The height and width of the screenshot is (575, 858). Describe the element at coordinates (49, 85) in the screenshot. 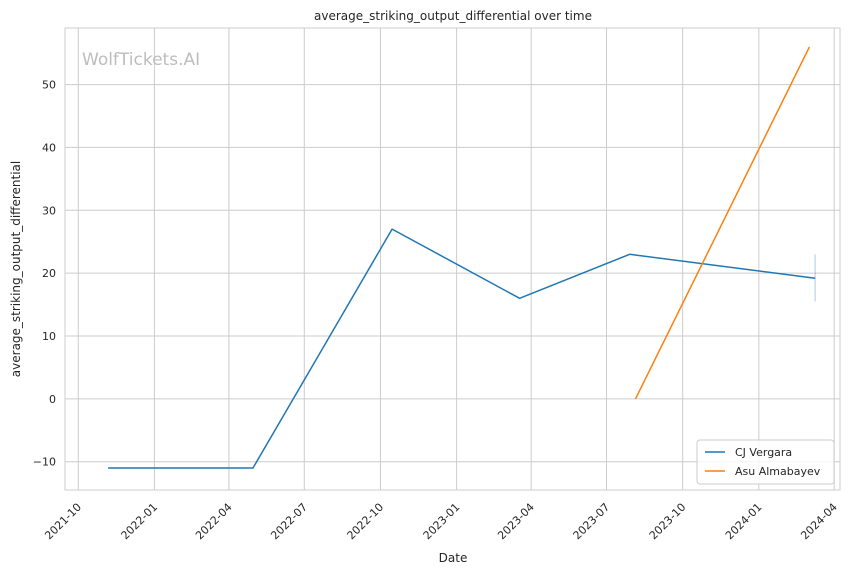

I see `y-tick-label: 50` at that location.